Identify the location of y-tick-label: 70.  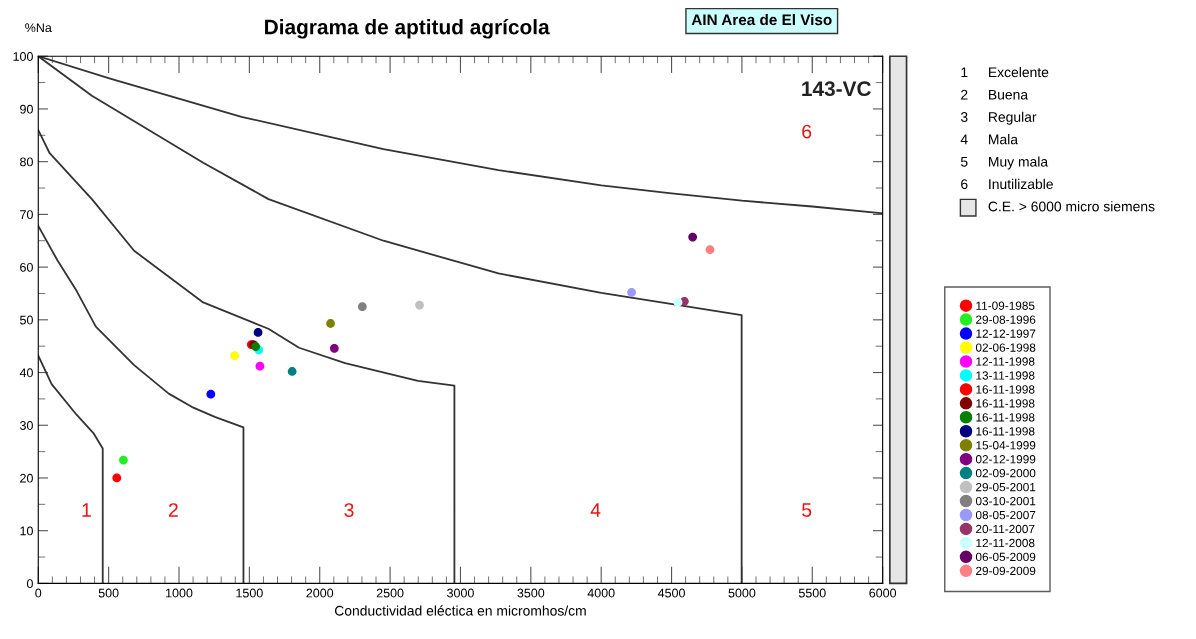
(26, 215).